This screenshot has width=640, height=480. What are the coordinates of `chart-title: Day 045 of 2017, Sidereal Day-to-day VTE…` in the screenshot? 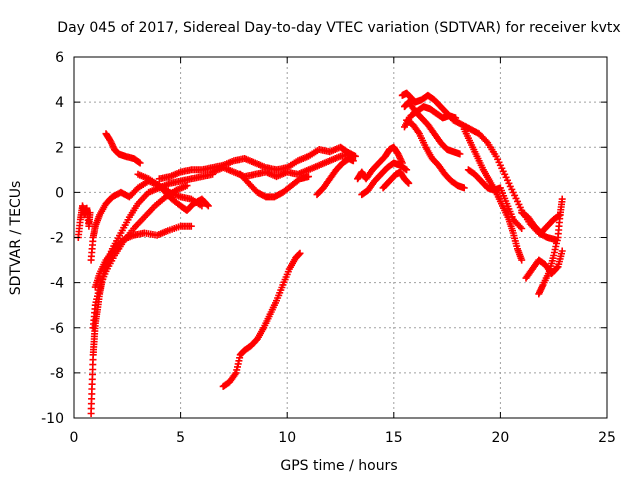 It's located at (338, 28).